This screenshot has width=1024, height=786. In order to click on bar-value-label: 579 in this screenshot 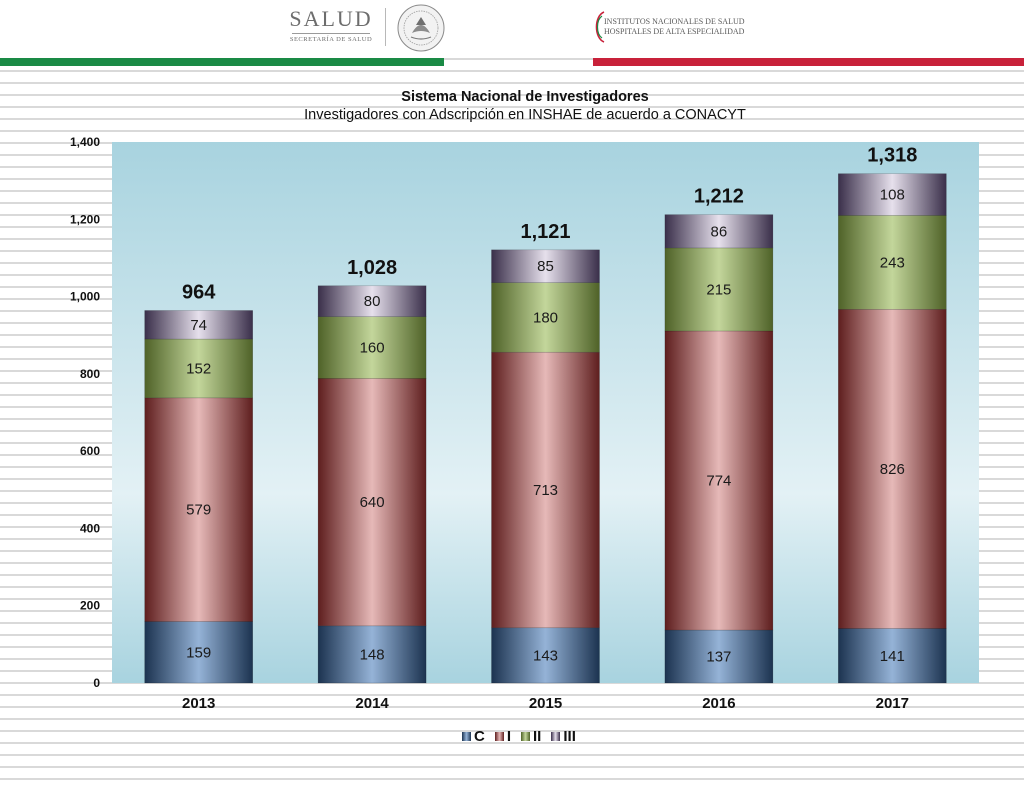, I will do `click(198, 510)`.